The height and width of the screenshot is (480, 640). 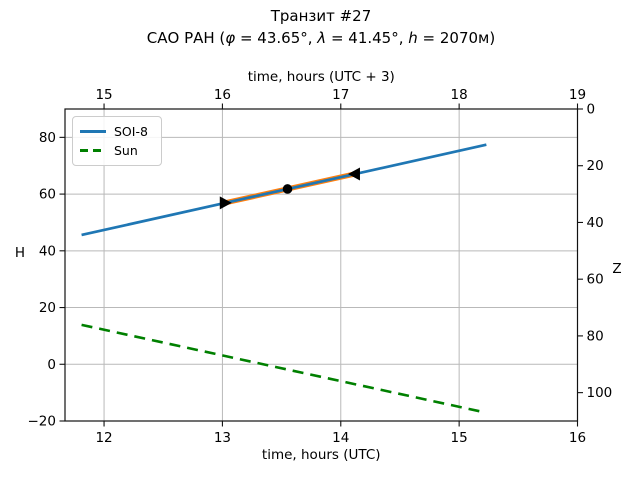 I want to click on y-left-tick-label: 60, so click(x=47, y=195).